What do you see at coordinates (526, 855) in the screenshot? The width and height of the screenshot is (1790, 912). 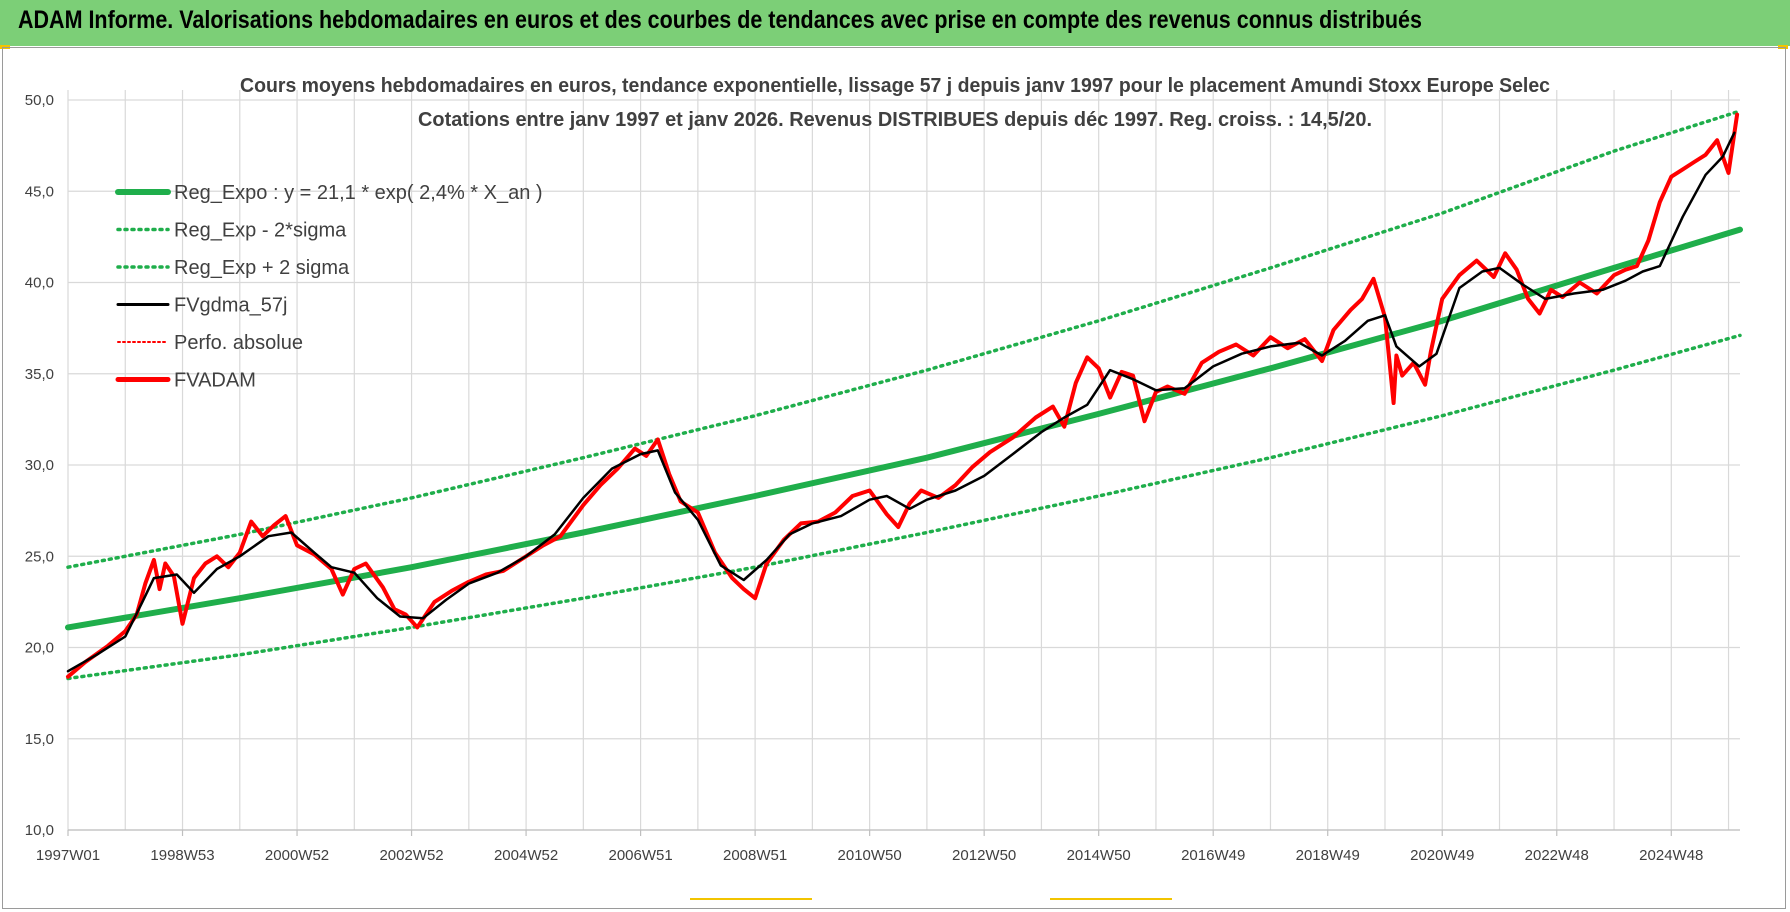 I see `x-tick-label: 2004W52` at bounding box center [526, 855].